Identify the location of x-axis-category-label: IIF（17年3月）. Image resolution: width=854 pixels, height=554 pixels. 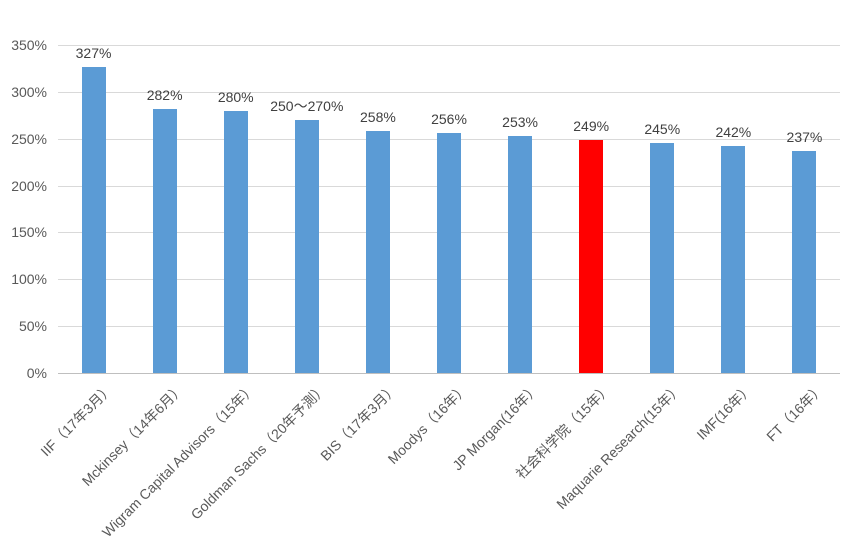
(77, 420).